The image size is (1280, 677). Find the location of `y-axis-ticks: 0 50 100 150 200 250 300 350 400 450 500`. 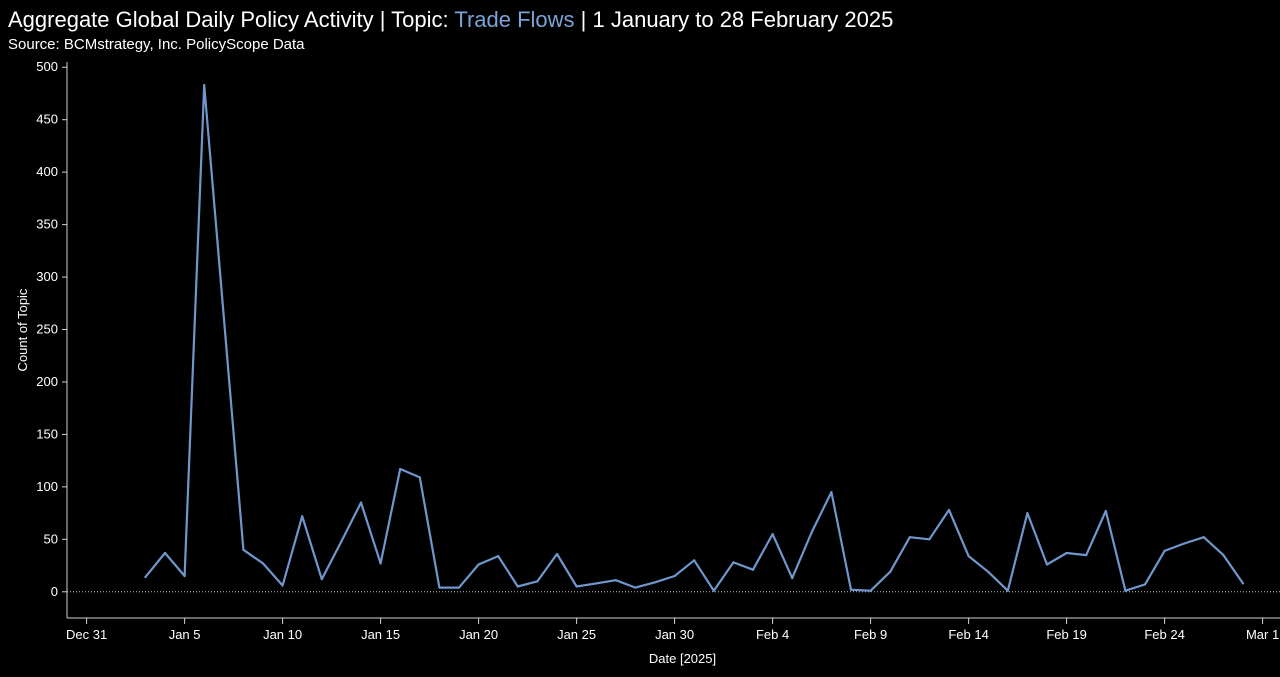

y-axis-ticks: 0 50 100 150 200 250 300 350 400 450 500 is located at coordinates (51, 329).